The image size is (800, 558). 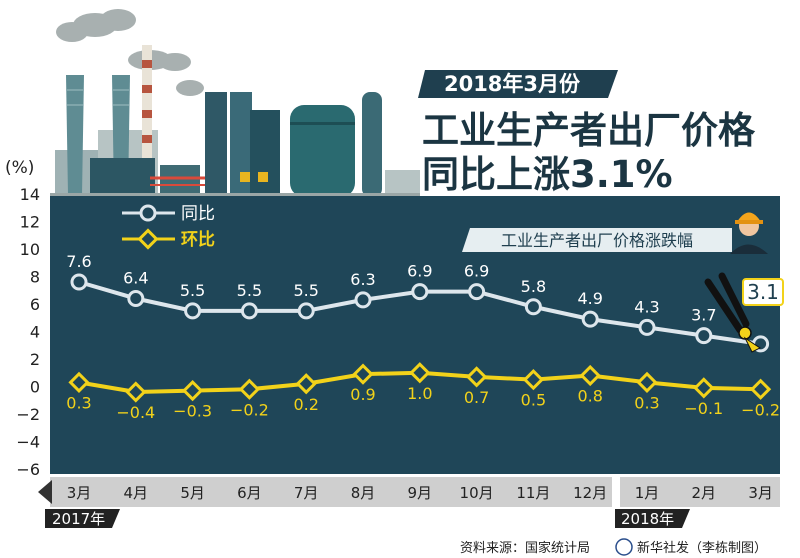 I want to click on year-2017-text: 2017年, so click(x=78, y=519).